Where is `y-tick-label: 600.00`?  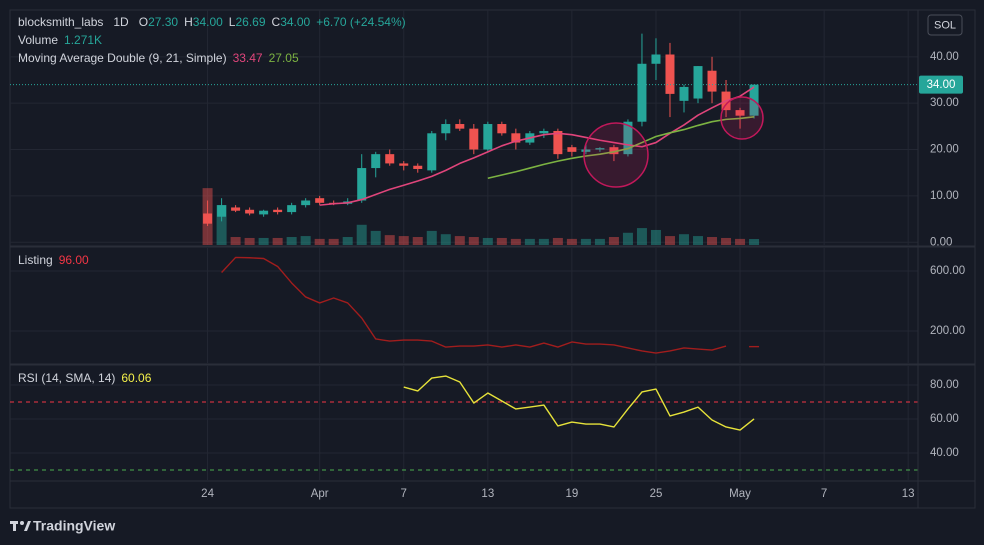 y-tick-label: 600.00 is located at coordinates (947, 271).